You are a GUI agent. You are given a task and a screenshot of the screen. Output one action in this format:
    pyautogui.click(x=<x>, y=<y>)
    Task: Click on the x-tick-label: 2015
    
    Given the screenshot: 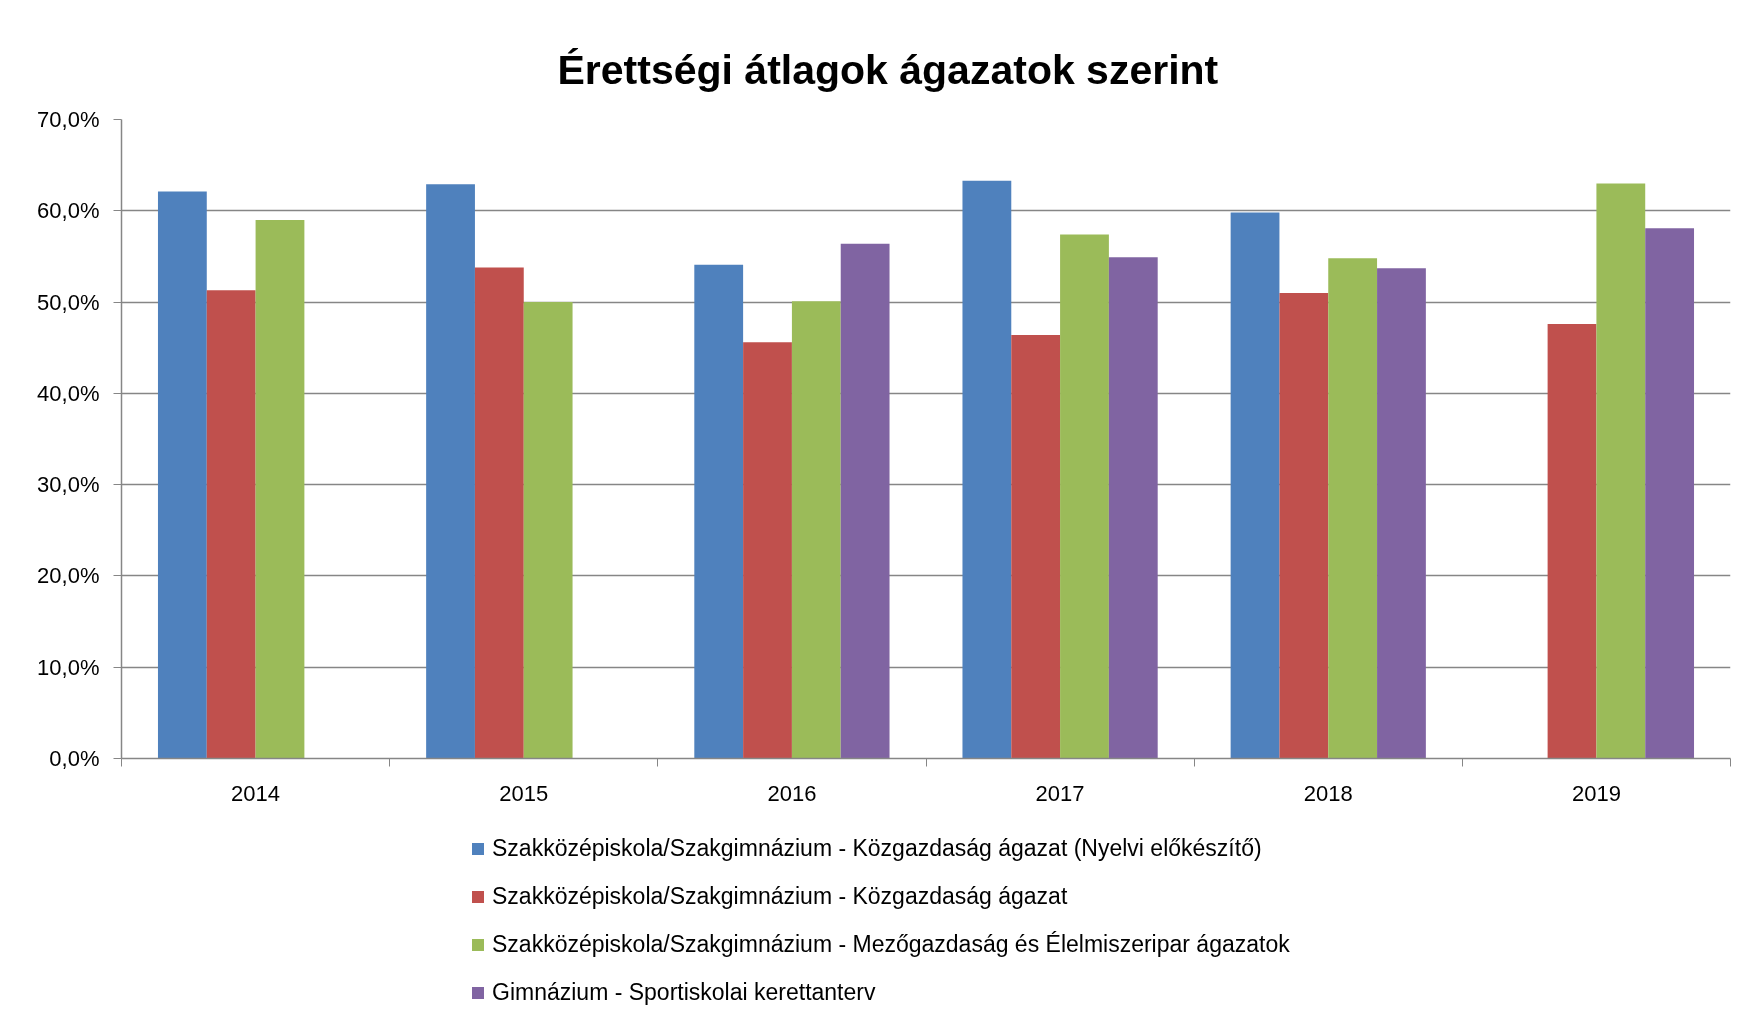 What is the action you would take?
    pyautogui.click(x=524, y=793)
    